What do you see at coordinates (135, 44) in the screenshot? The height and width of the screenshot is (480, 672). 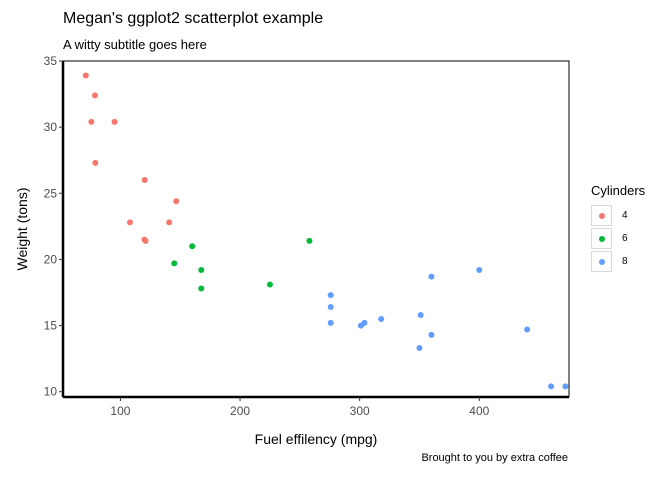 I see `chart-subtitle: A witty subtitle goes here` at bounding box center [135, 44].